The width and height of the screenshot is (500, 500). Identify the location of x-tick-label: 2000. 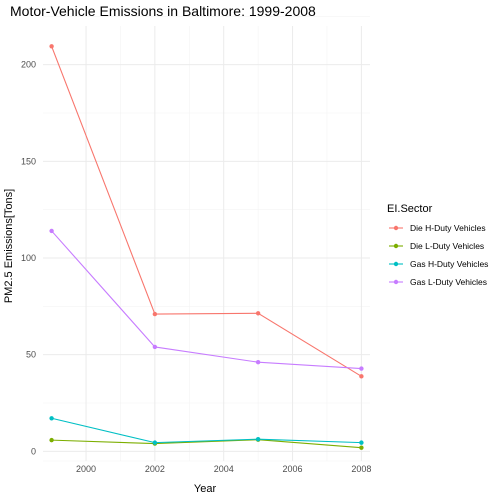
(86, 469).